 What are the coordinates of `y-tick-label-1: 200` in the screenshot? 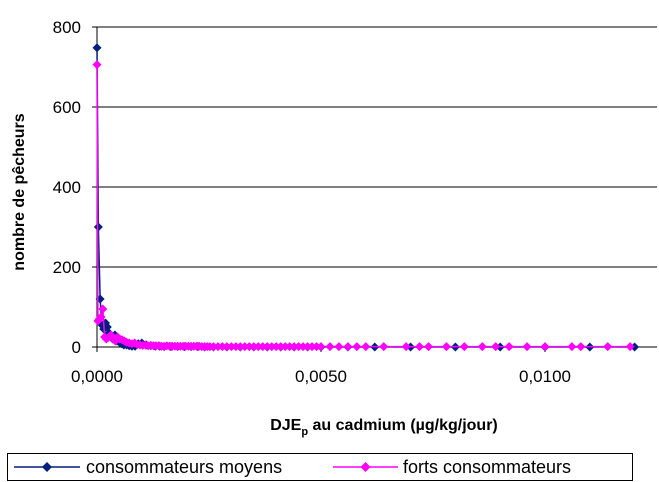 It's located at (67, 267).